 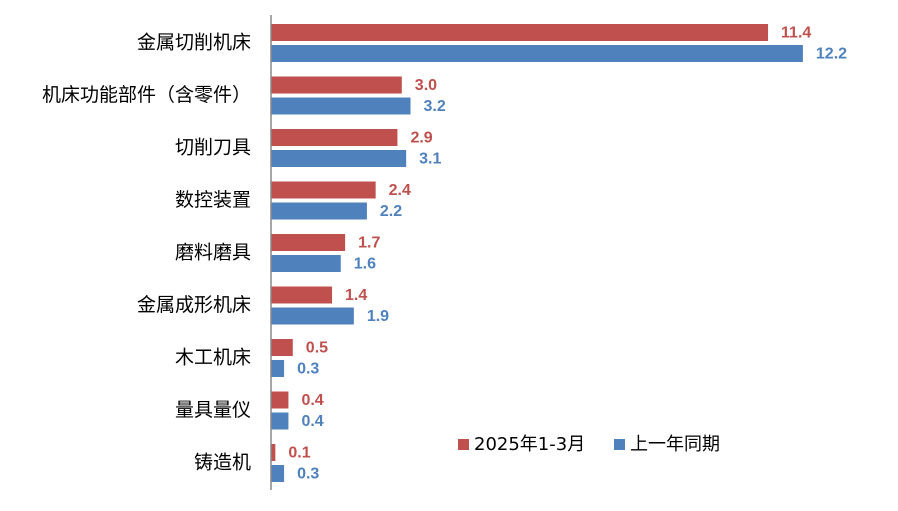 What do you see at coordinates (421, 138) in the screenshot?
I see `data-label: 2.9` at bounding box center [421, 138].